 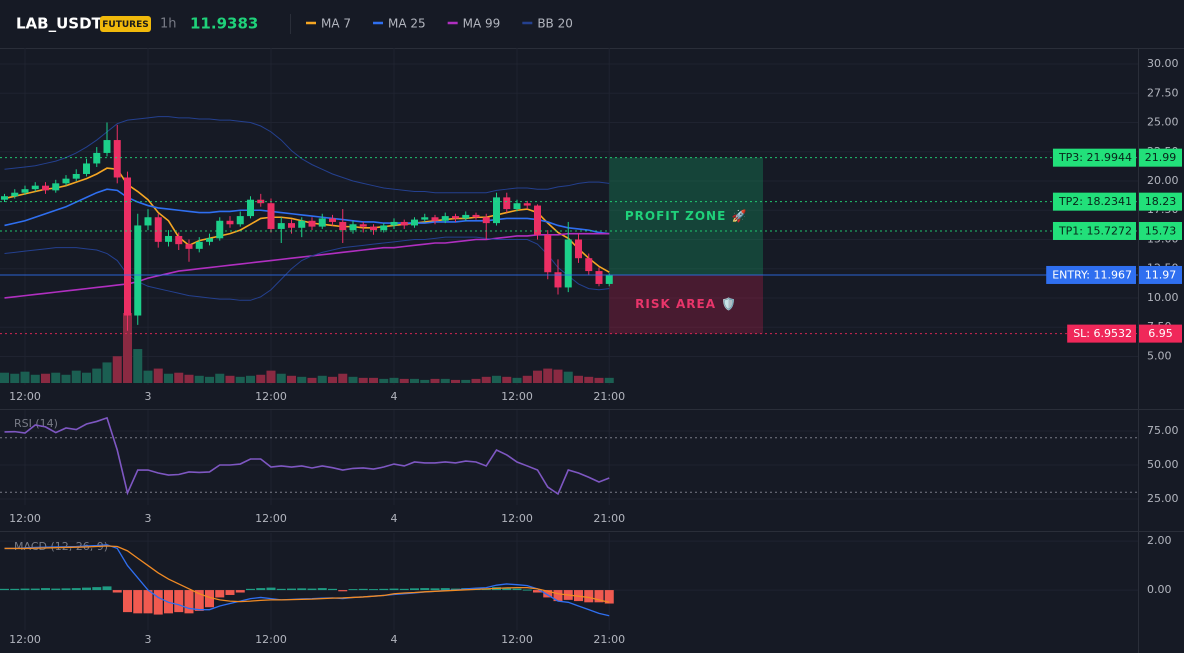 I want to click on legend-label: MA 25, so click(x=407, y=24).